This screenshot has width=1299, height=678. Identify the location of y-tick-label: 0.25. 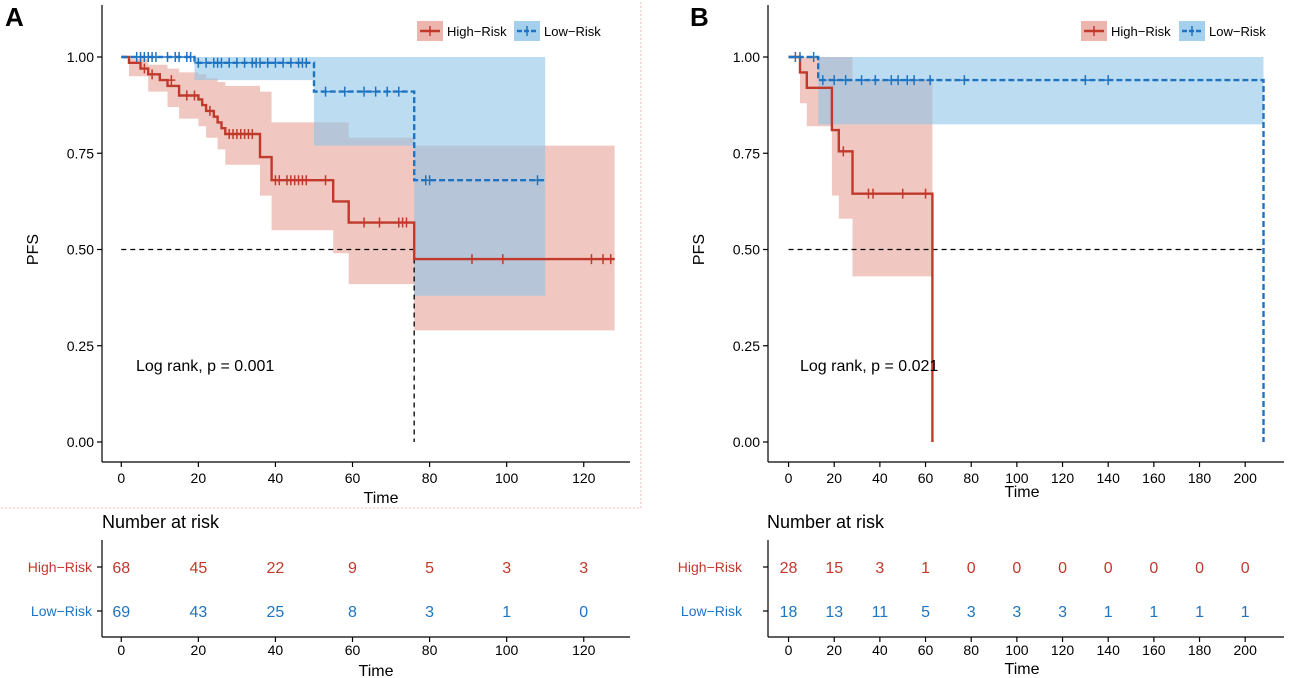
(746, 346).